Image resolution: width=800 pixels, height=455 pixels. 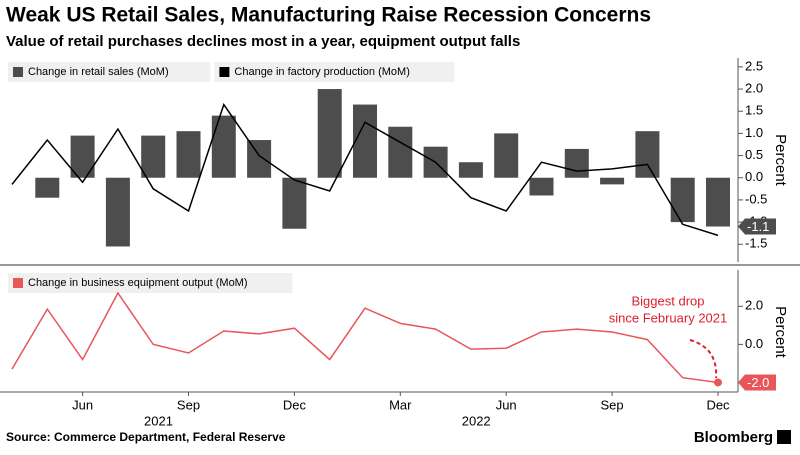 I want to click on legend-label: Change in retail sales (MoM), so click(x=98, y=72).